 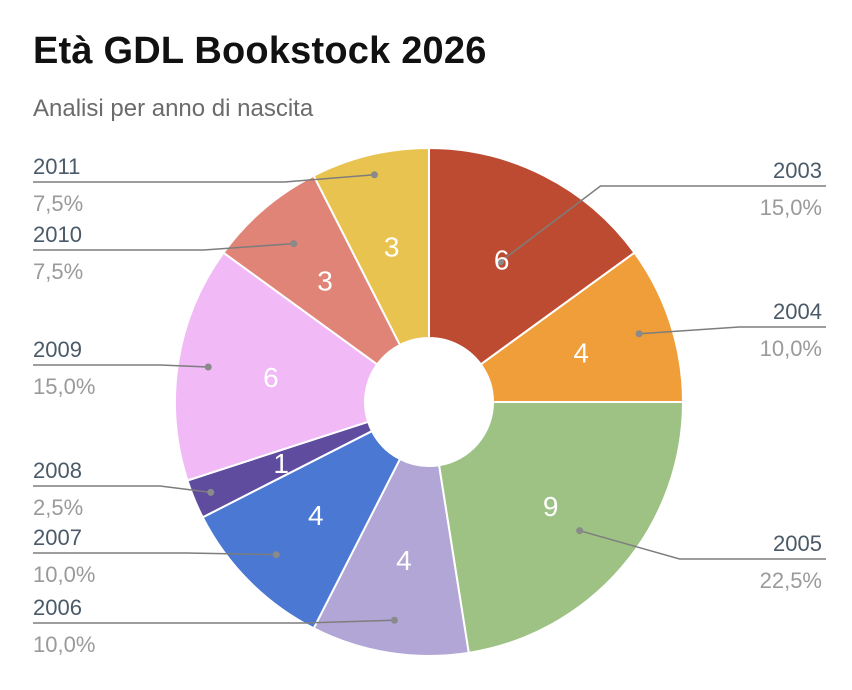 What do you see at coordinates (214, 621) in the screenshot?
I see `leader-line-2006` at bounding box center [214, 621].